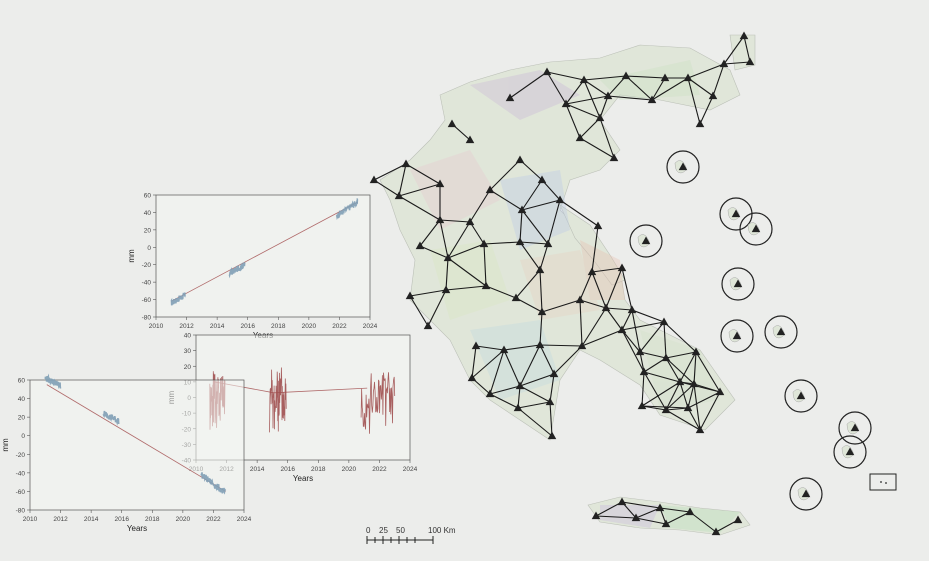 The image size is (929, 561). What do you see at coordinates (21, 511) in the screenshot?
I see `y-tick-label: -80` at bounding box center [21, 511].